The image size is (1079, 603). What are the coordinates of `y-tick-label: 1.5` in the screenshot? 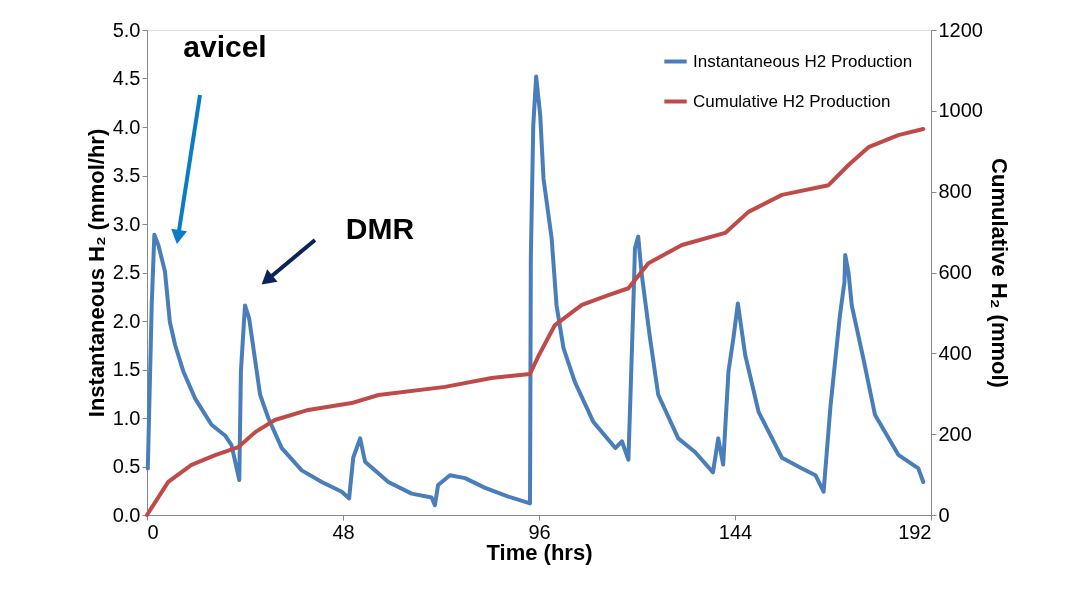 It's located at (126, 369).